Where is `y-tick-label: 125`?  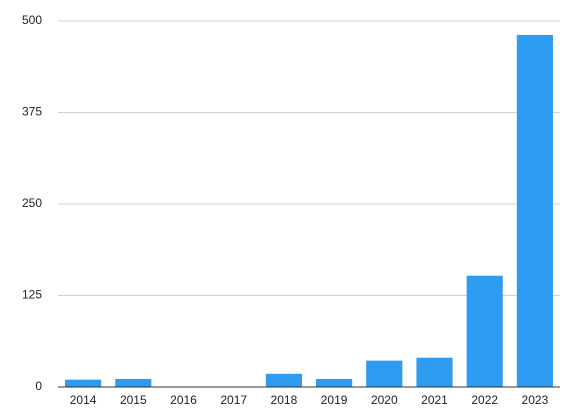
y-tick-label: 125 is located at coordinates (32, 295).